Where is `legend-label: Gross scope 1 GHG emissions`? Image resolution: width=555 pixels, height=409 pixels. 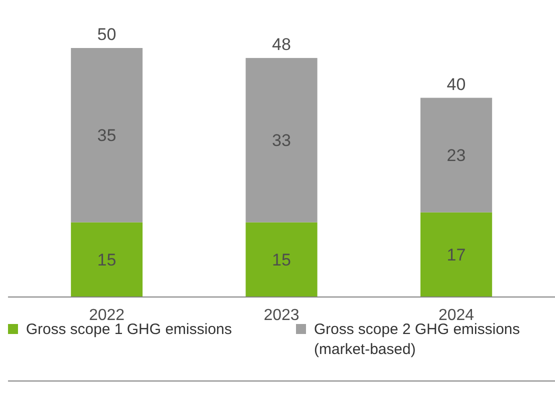 legend-label: Gross scope 1 GHG emissions is located at coordinates (129, 329).